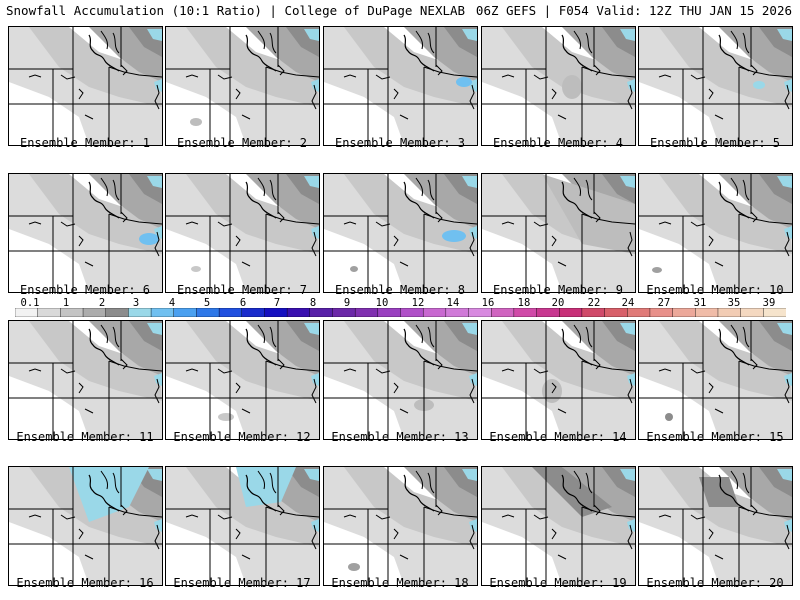 The height and width of the screenshot is (600, 800). I want to click on colorbar-tick: 1, so click(66, 303).